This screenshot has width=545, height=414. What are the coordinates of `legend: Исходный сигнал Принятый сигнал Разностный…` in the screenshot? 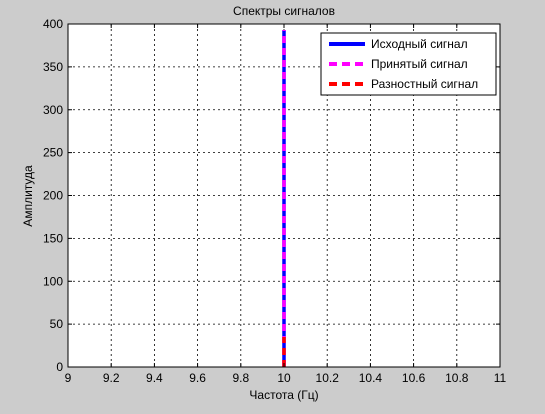 It's located at (408, 64).